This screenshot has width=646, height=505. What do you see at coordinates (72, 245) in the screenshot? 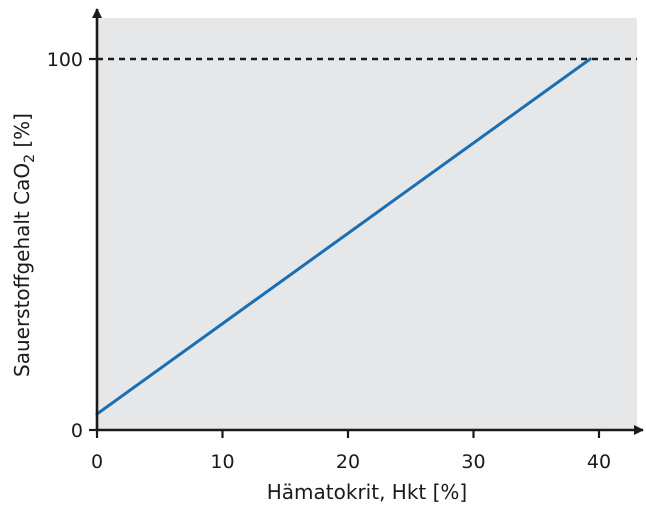
I see `y-ticks: 0 100` at bounding box center [72, 245].